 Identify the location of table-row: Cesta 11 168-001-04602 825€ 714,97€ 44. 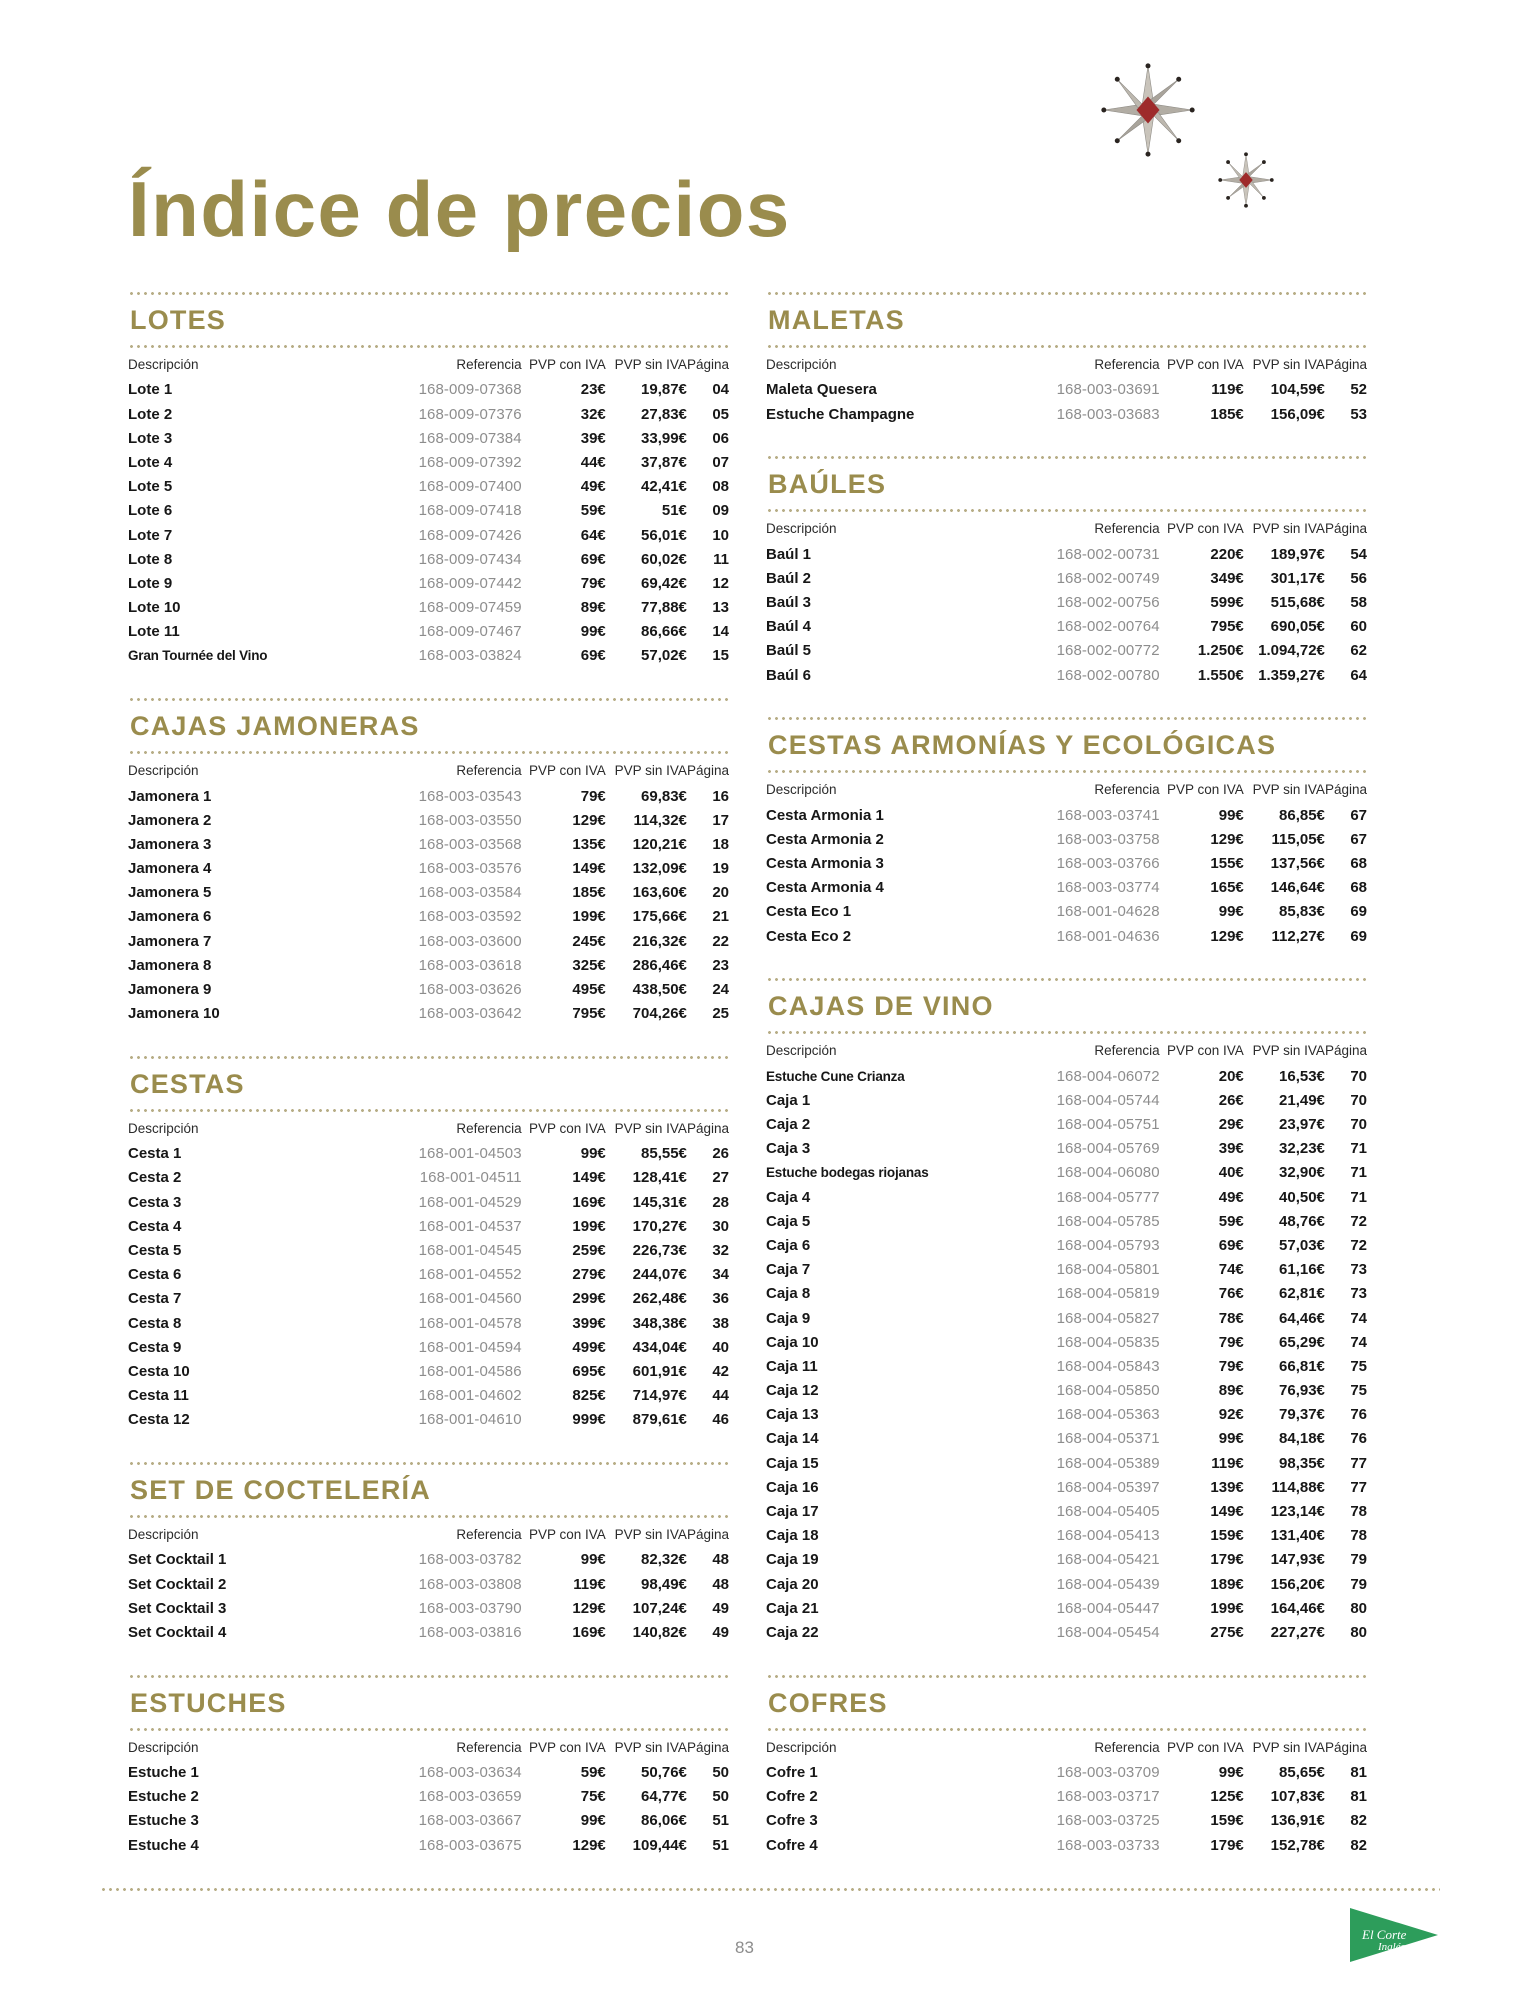
(428, 1396).